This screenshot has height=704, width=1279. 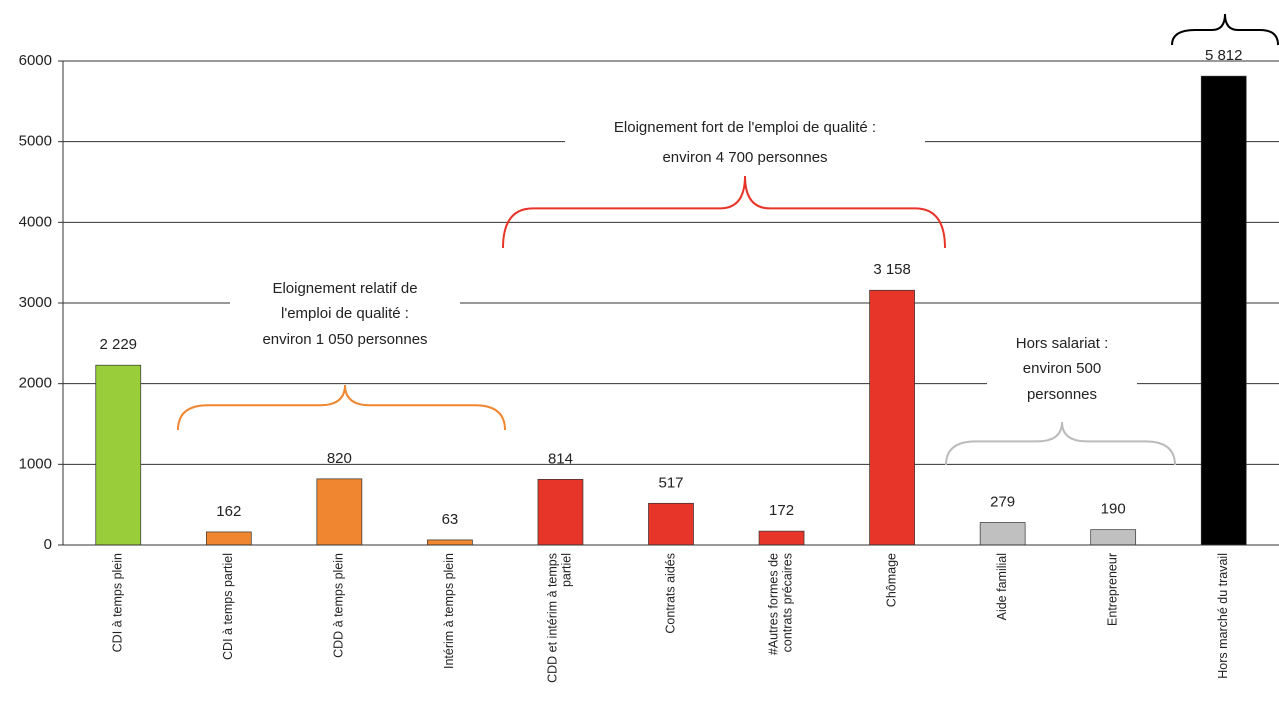 What do you see at coordinates (1002, 501) in the screenshot?
I see `value-label: 279` at bounding box center [1002, 501].